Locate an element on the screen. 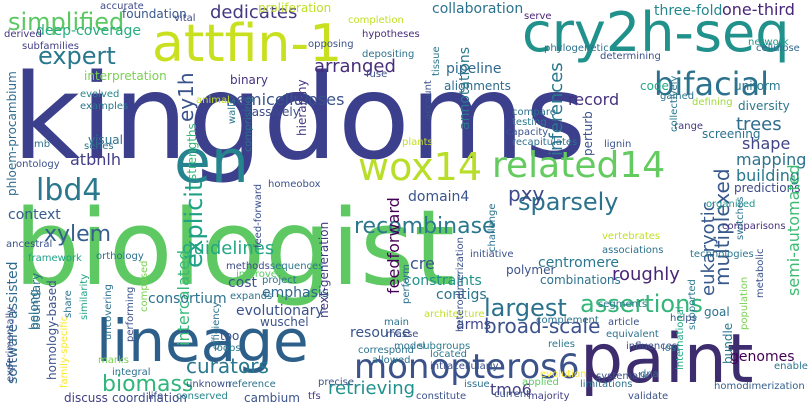  word: equivalent is located at coordinates (632, 334).